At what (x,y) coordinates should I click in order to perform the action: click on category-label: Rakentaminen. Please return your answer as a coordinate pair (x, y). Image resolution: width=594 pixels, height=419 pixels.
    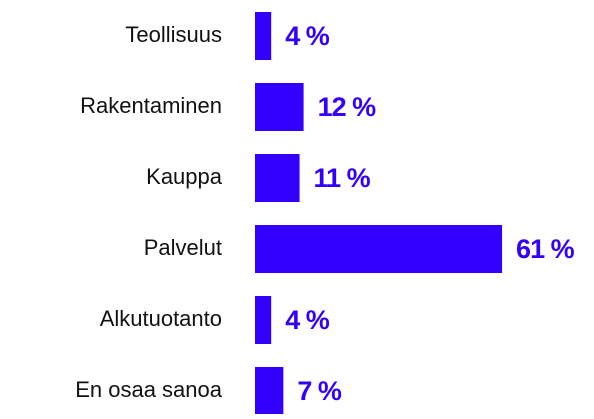
    Looking at the image, I should click on (151, 105).